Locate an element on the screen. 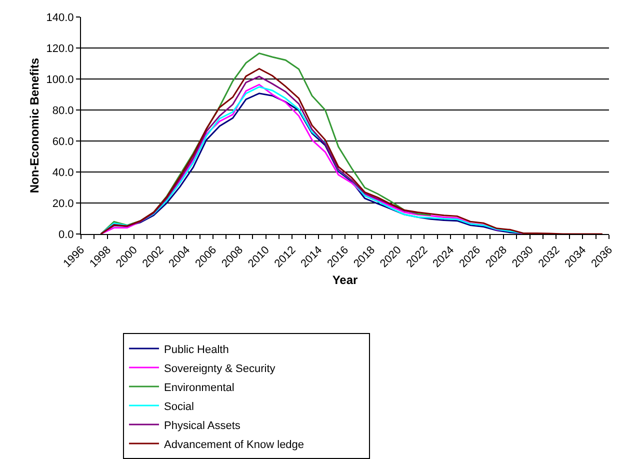 This screenshot has width=627, height=459. y-tick-label: 40.0 is located at coordinates (63, 172).